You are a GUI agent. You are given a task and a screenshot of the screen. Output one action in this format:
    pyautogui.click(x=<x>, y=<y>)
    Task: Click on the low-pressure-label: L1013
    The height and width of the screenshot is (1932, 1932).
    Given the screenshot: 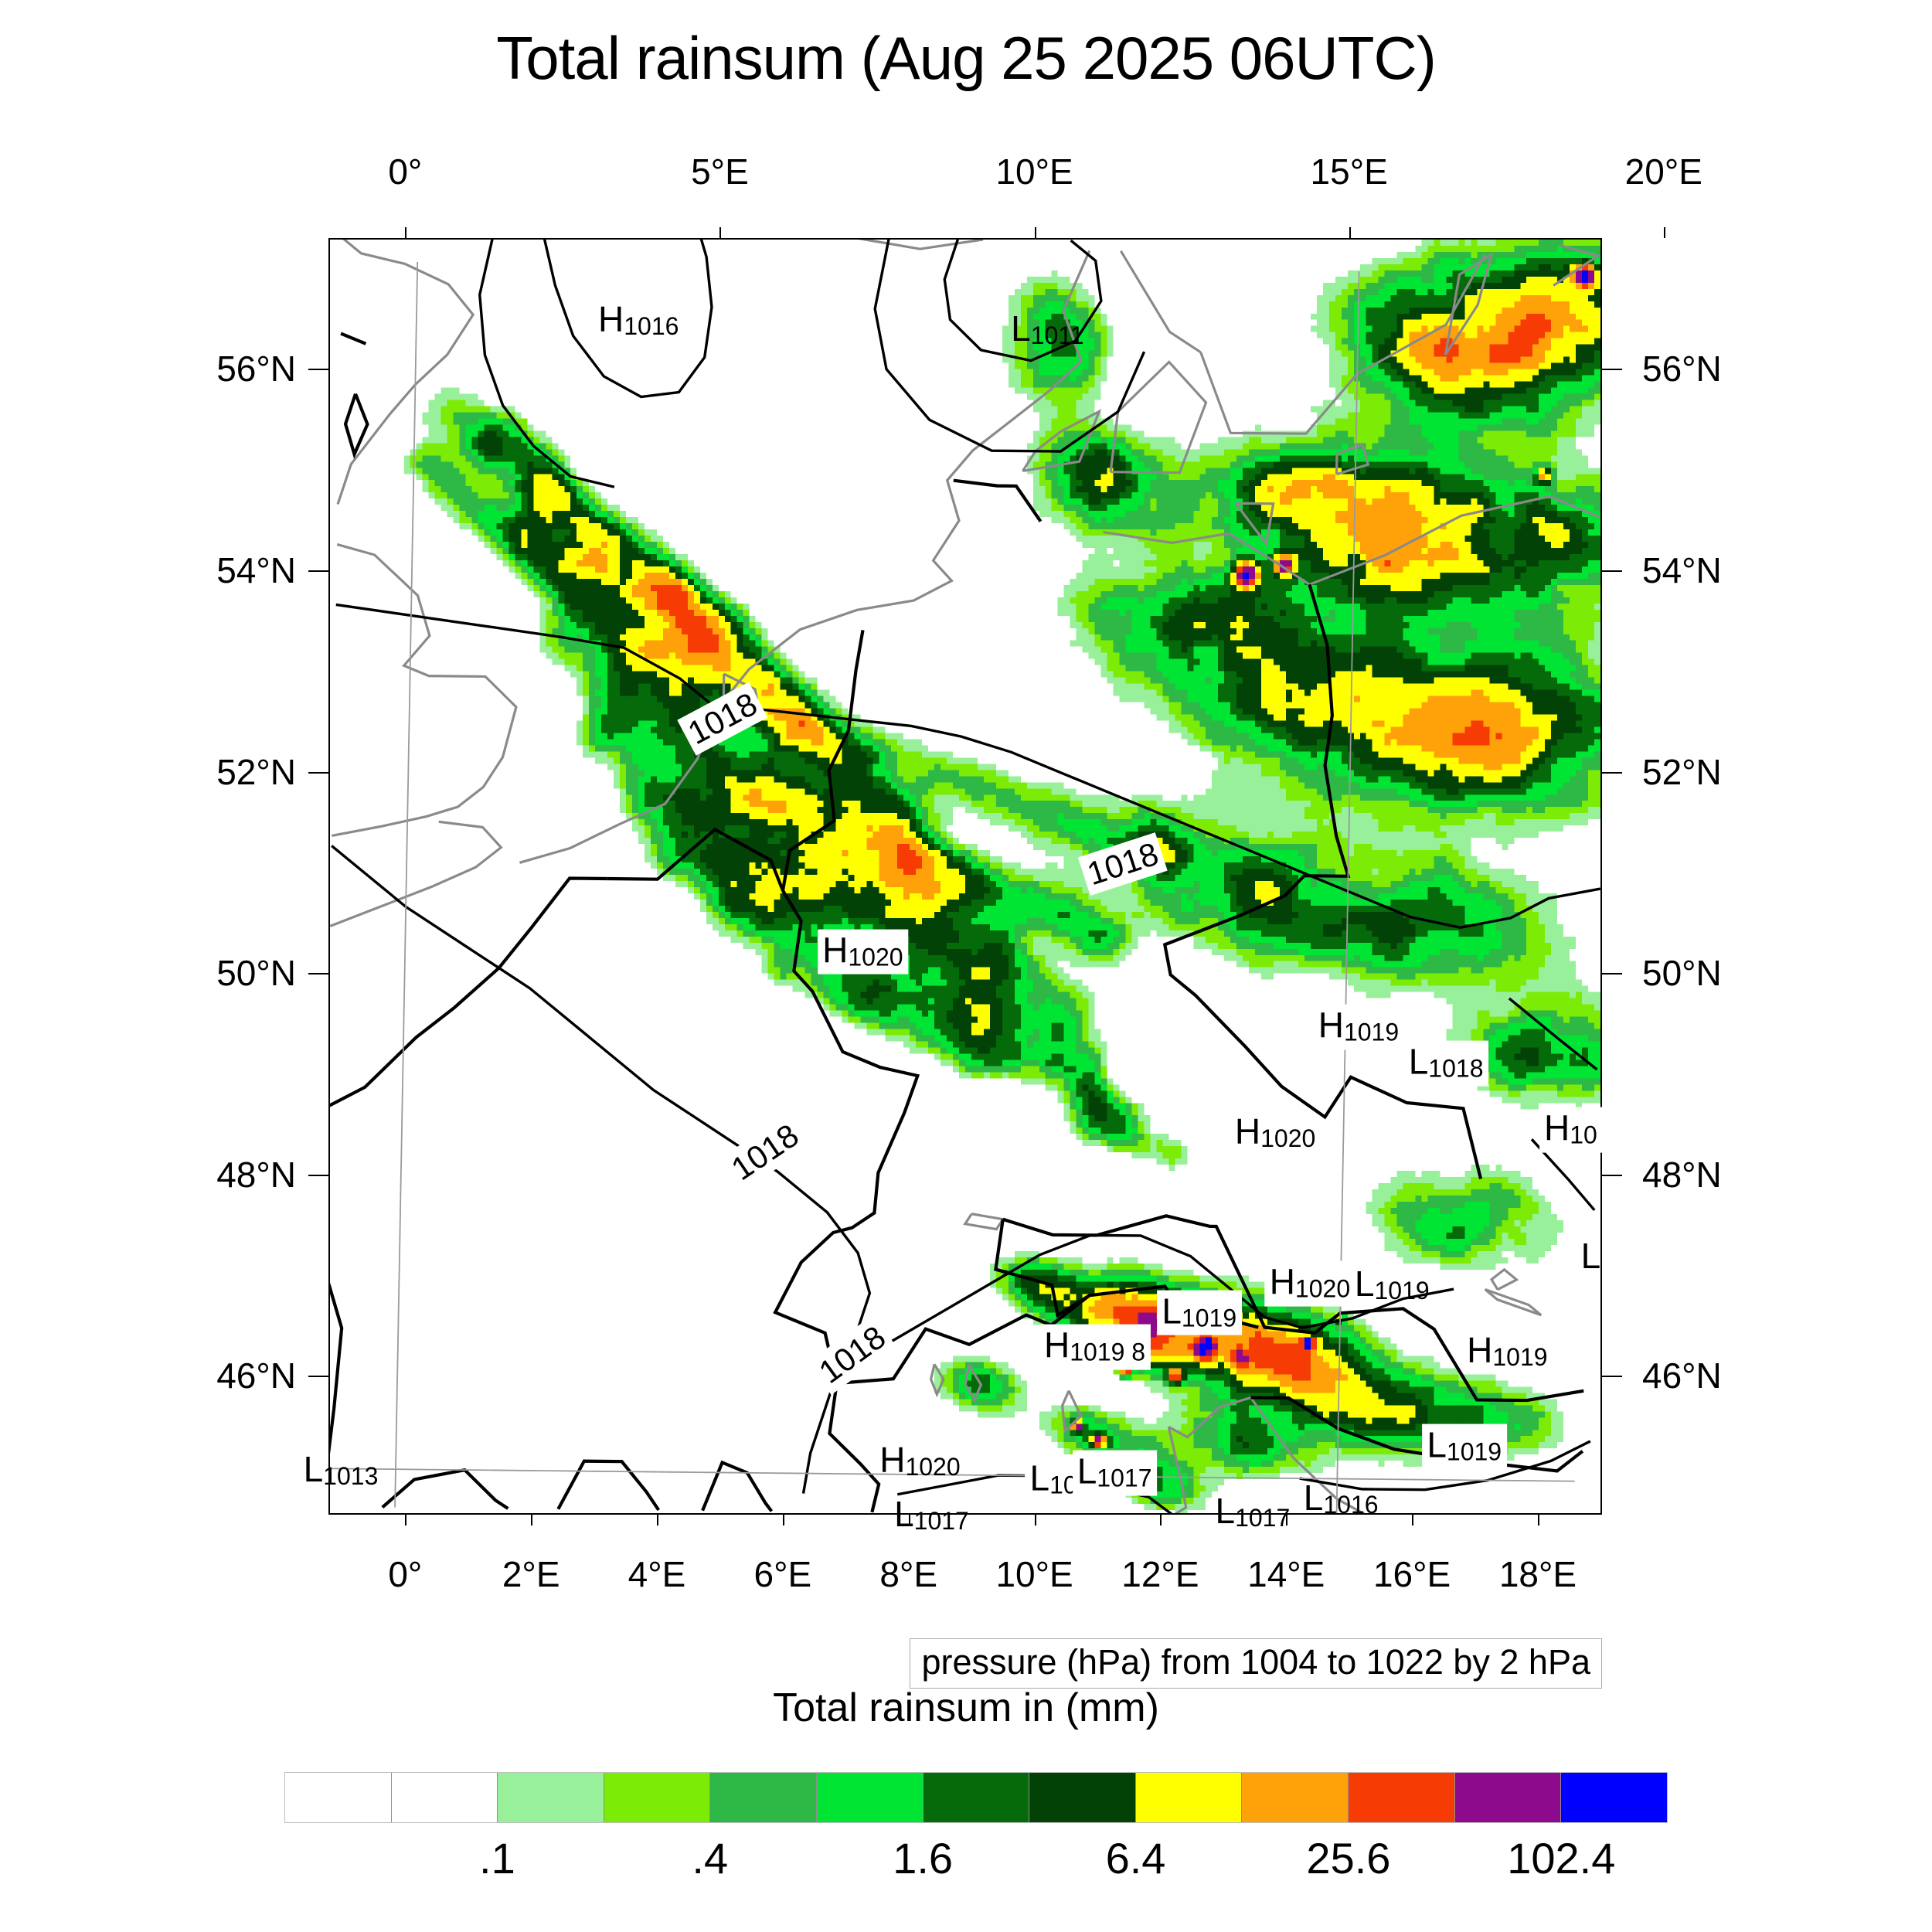 What is the action you would take?
    pyautogui.click(x=341, y=1470)
    